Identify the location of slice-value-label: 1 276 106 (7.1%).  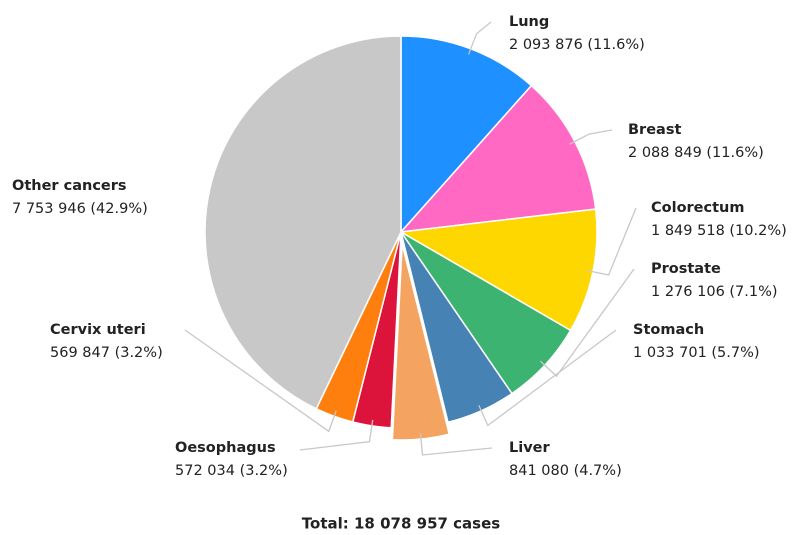
(714, 292).